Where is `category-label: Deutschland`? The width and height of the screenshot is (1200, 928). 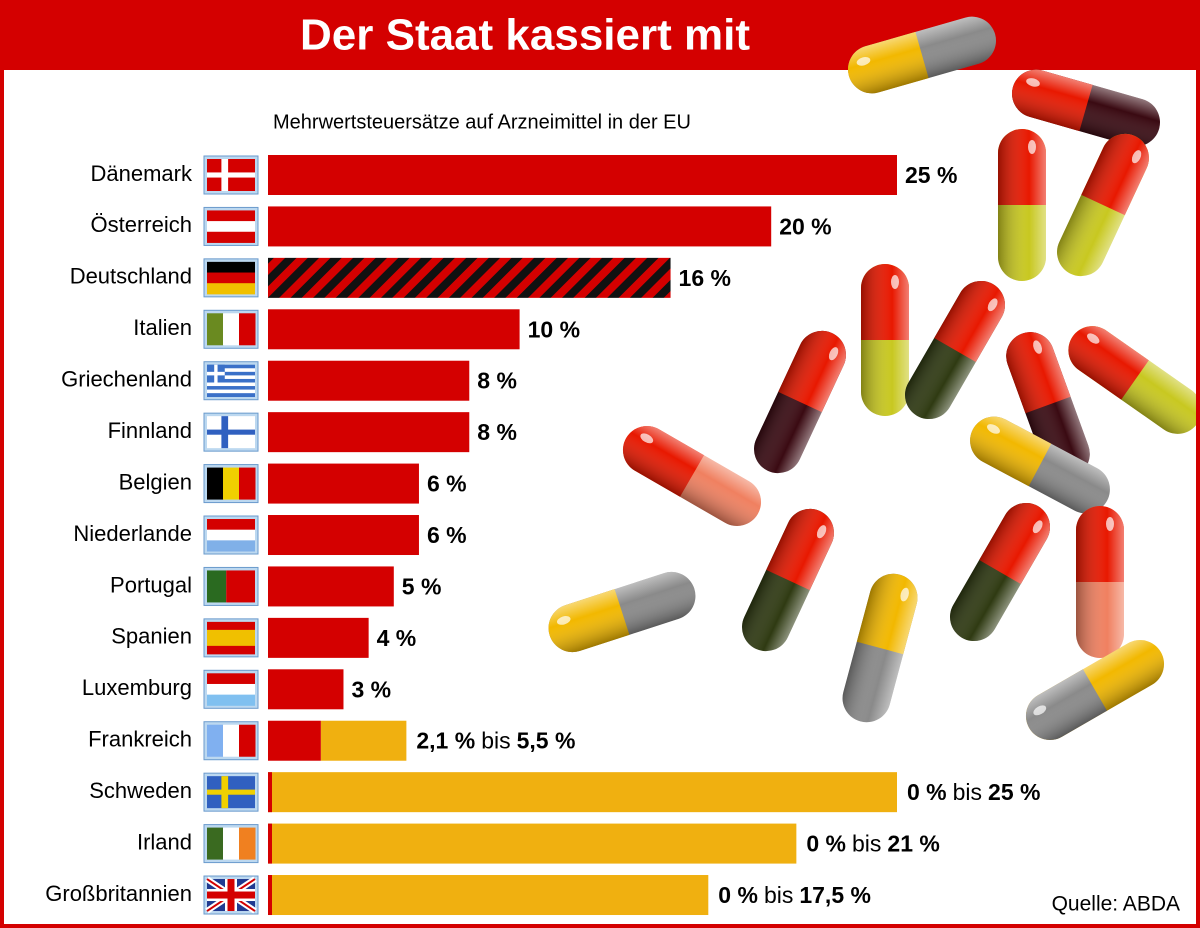
category-label: Deutschland is located at coordinates (131, 276).